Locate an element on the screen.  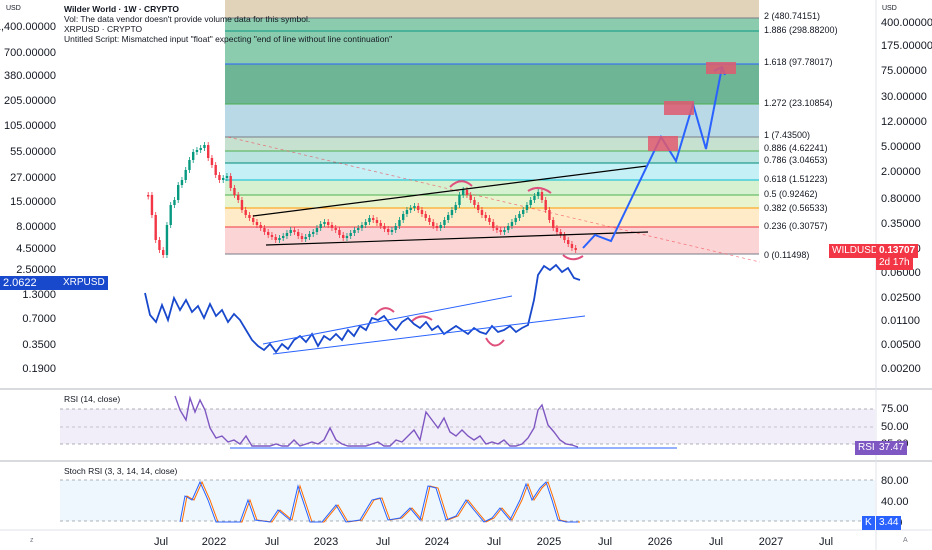
left-axis-tick: 1.3000 is located at coordinates (39, 295).